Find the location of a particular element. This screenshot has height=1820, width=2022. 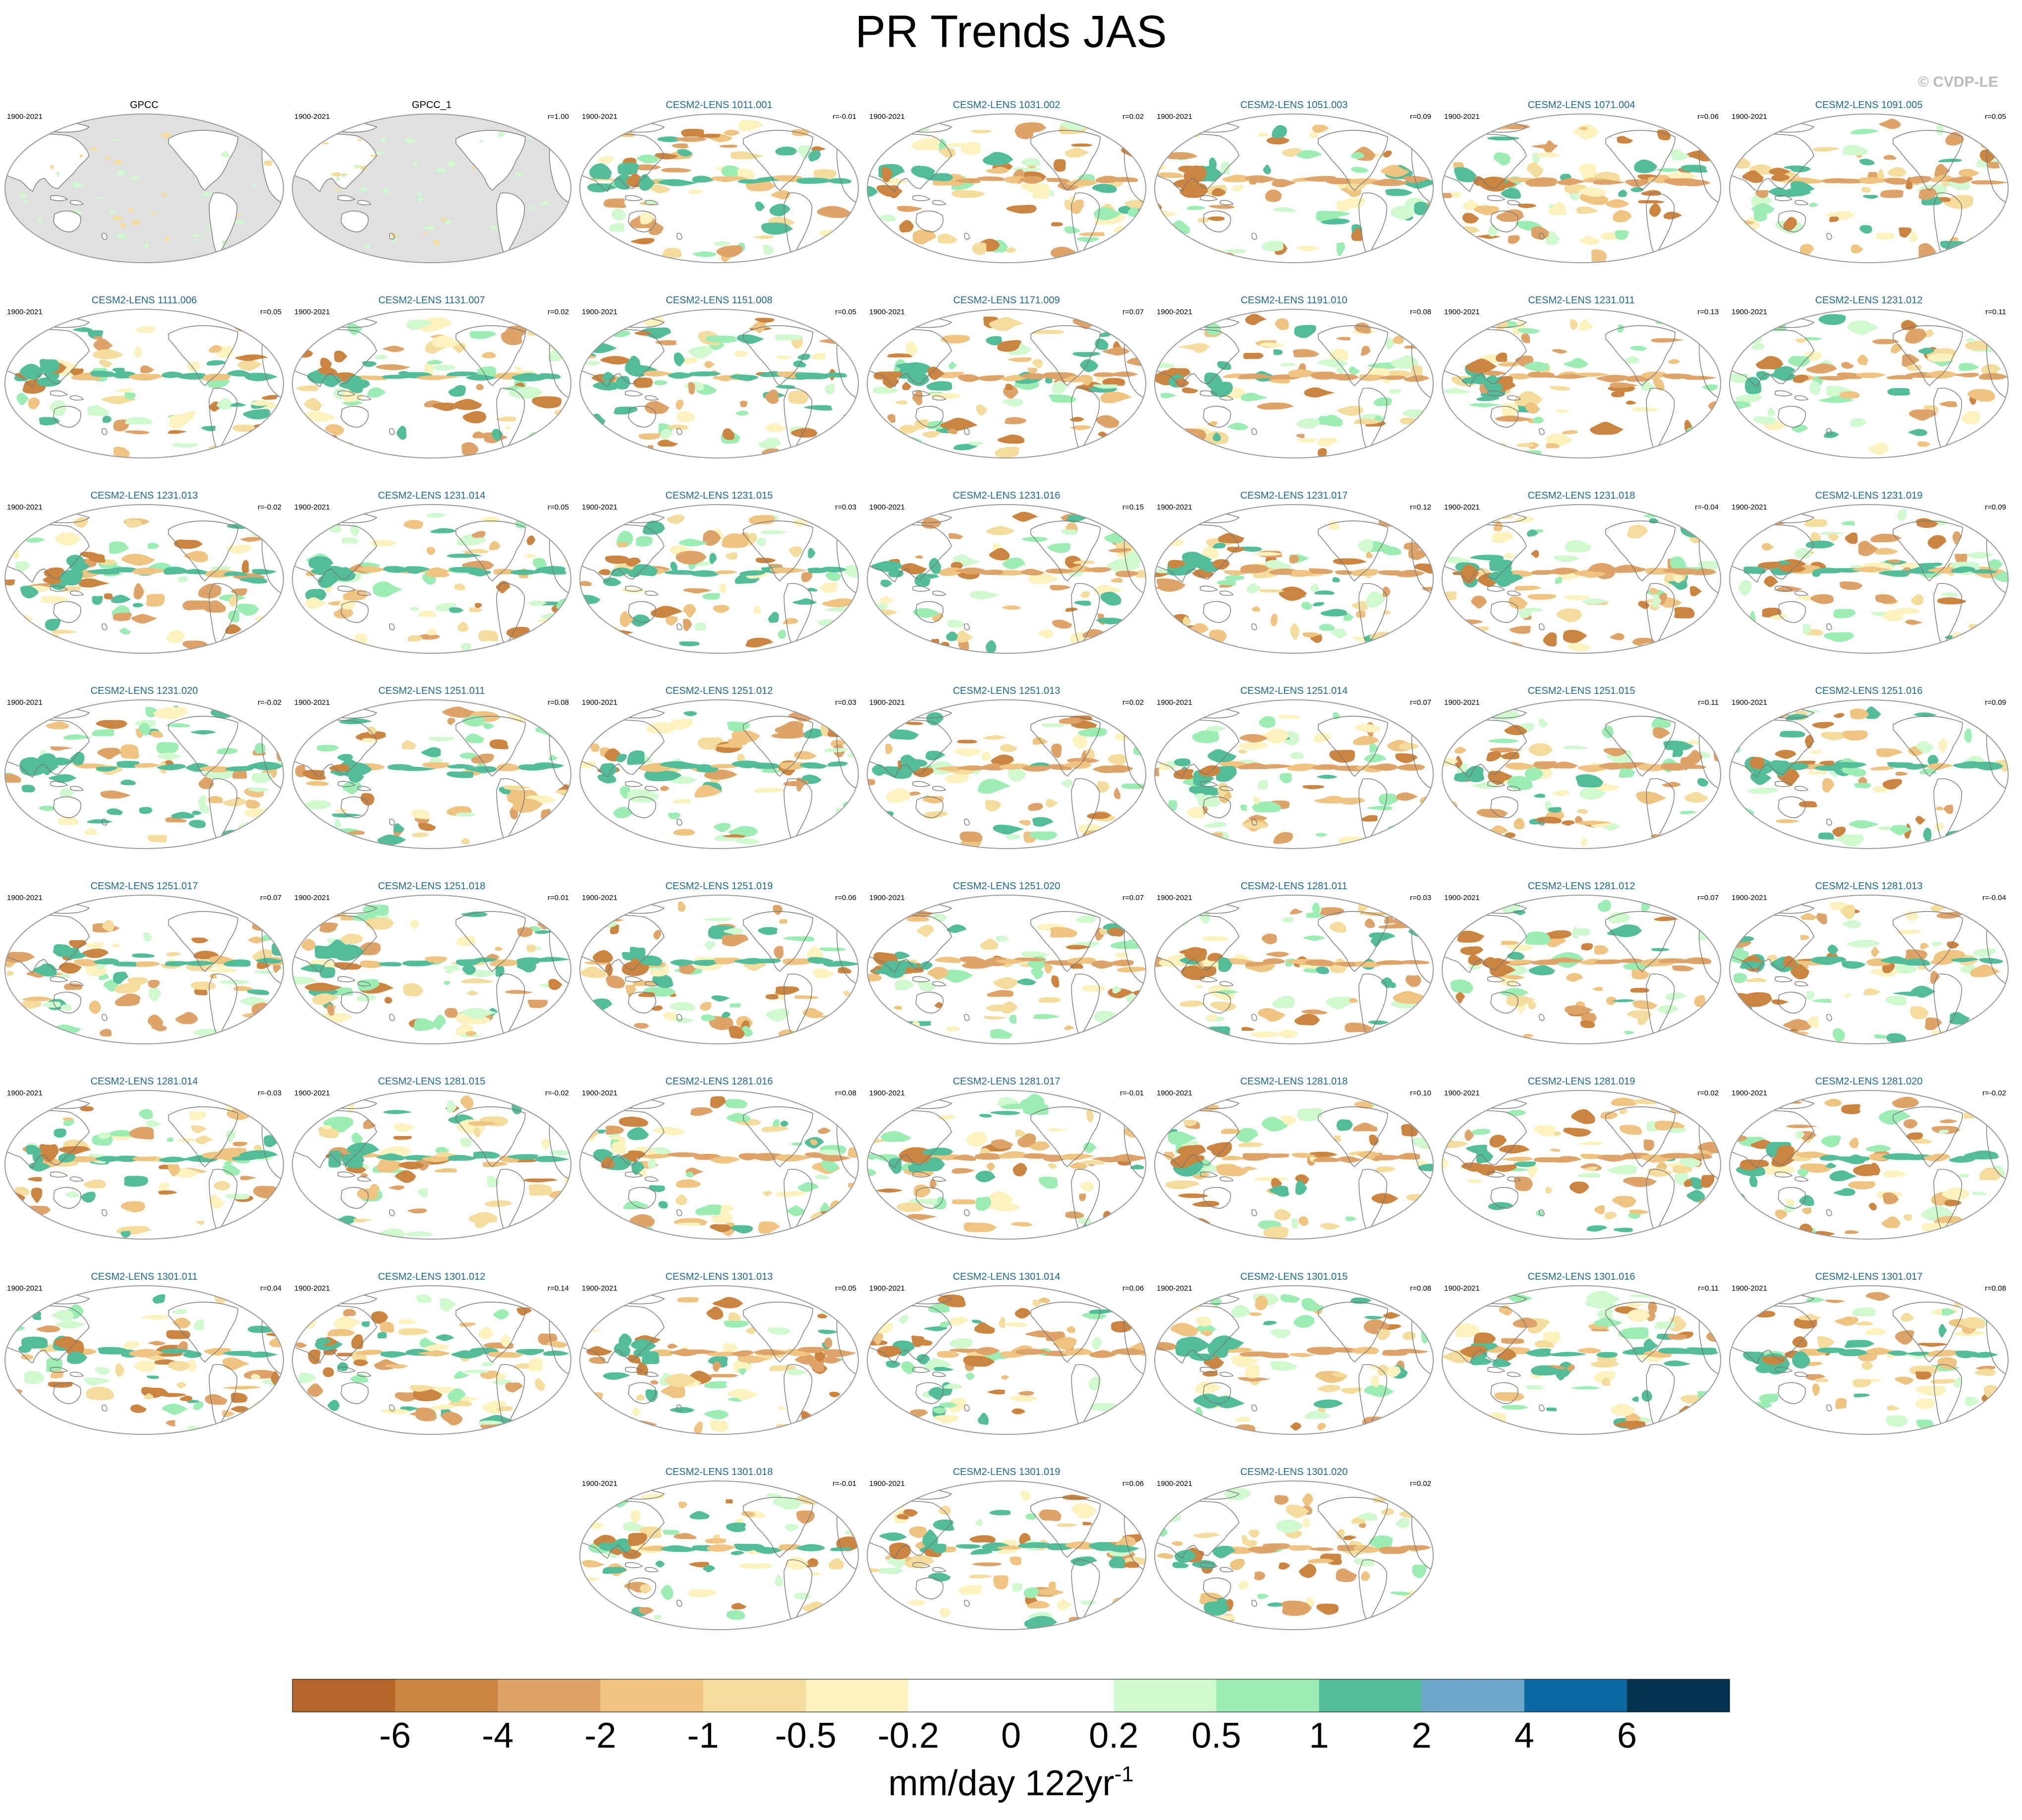

panel-title: CESM2-LENS 1251.011 is located at coordinates (431, 690).